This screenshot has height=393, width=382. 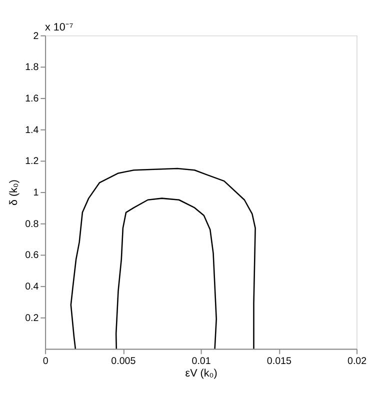 I want to click on y-tick-label: 0.6, so click(x=32, y=256).